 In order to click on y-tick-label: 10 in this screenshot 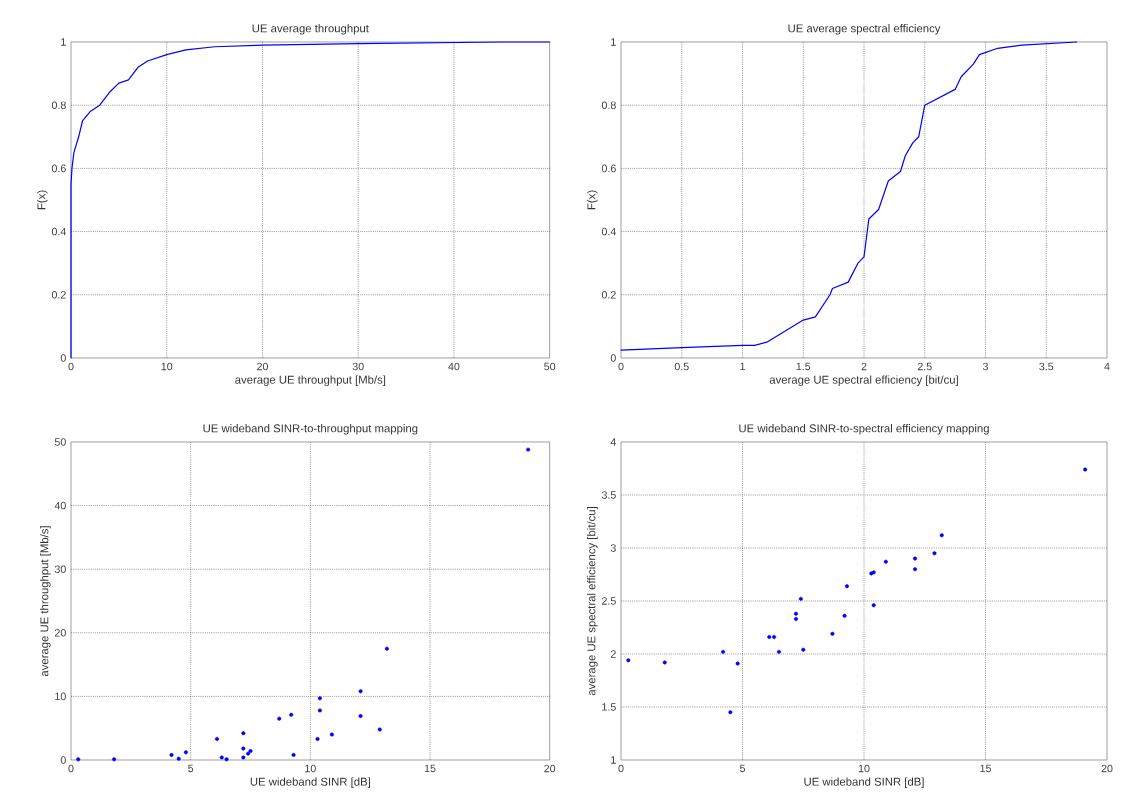, I will do `click(60, 696)`.